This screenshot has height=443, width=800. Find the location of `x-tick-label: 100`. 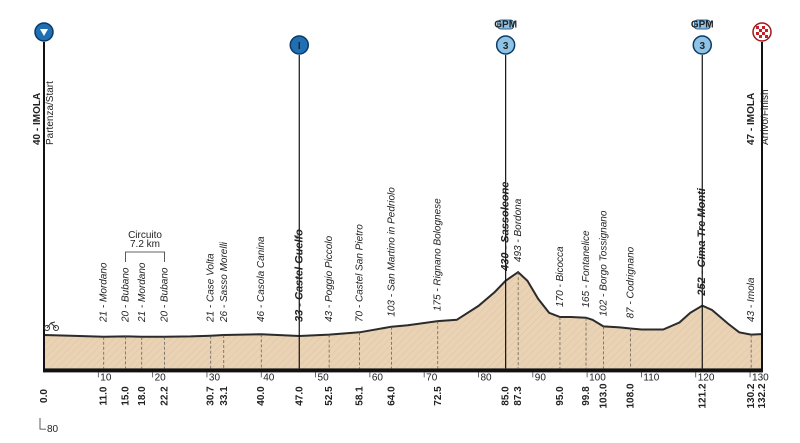

x-tick-label: 100 is located at coordinates (597, 377).